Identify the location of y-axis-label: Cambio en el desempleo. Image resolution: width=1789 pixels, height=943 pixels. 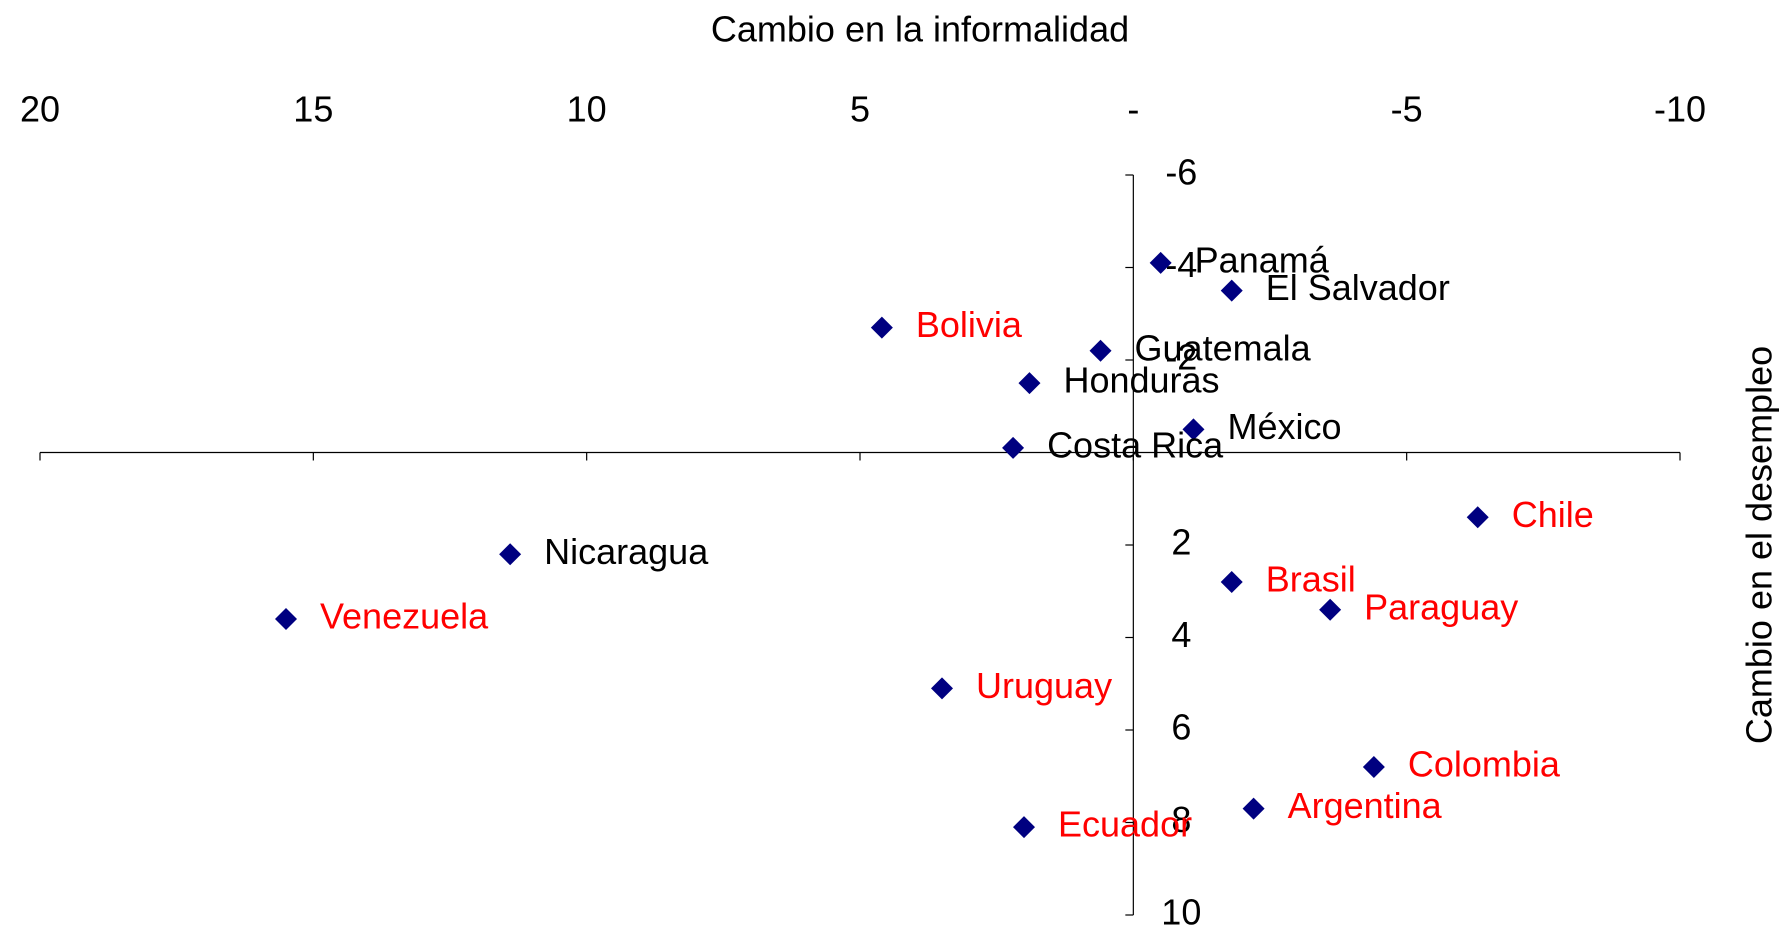
(1759, 545).